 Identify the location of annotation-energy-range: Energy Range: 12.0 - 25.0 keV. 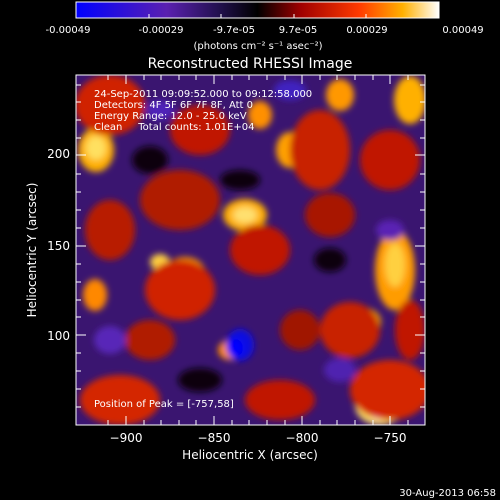
(170, 116).